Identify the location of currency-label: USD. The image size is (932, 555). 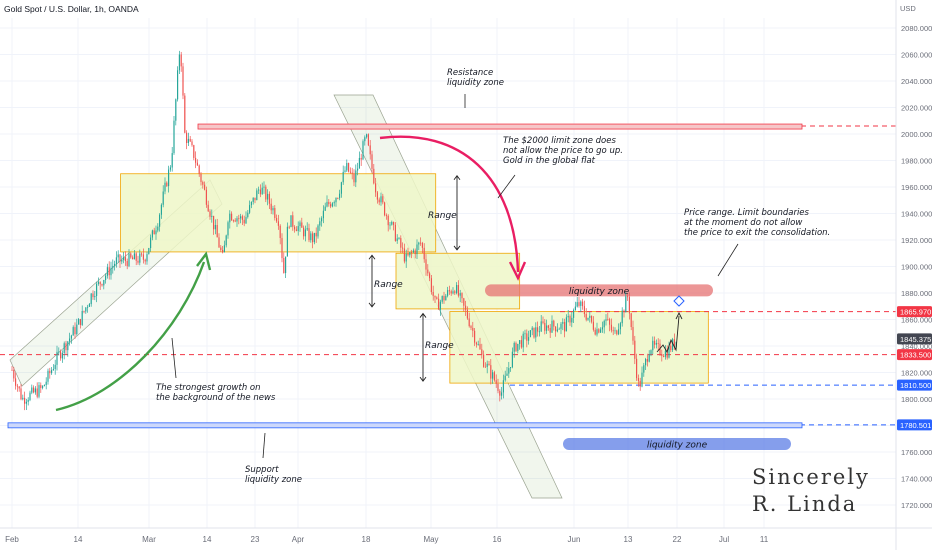
(908, 8).